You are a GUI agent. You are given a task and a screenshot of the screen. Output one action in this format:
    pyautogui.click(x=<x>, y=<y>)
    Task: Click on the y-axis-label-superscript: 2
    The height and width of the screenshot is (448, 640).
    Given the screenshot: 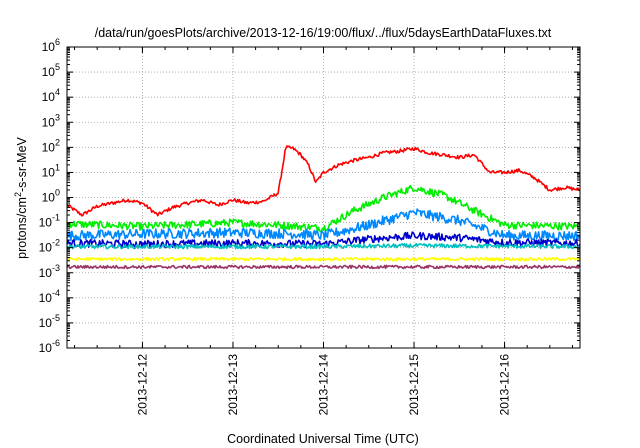 What is the action you would take?
    pyautogui.click(x=18, y=194)
    